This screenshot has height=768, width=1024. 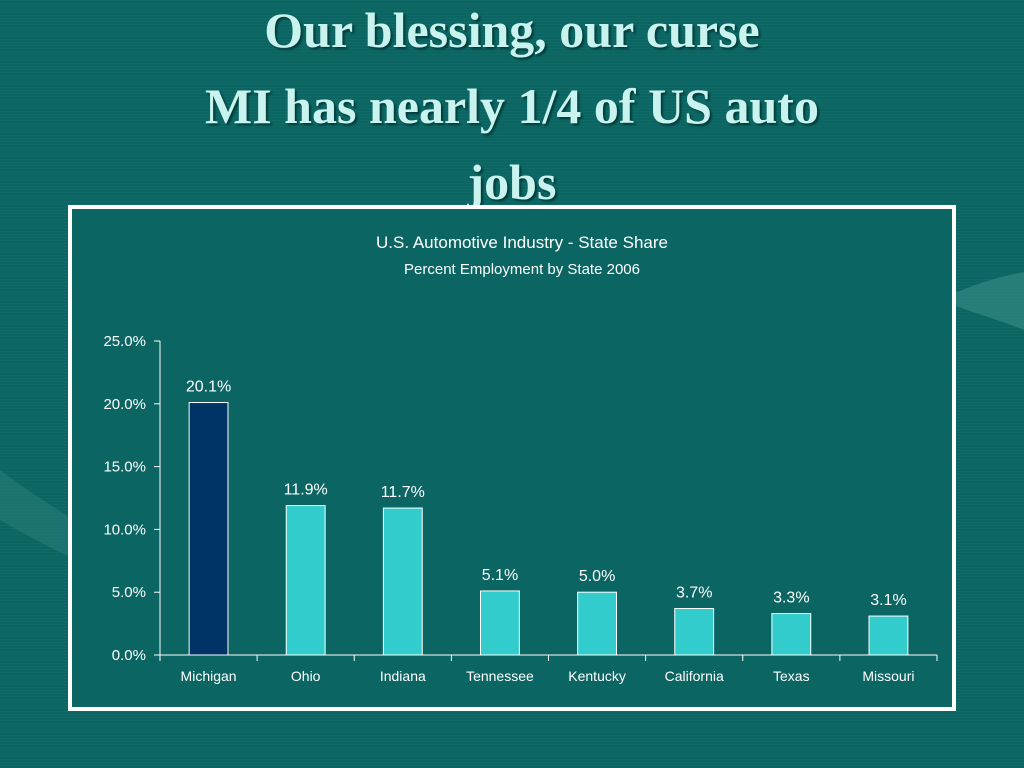 I want to click on x-tick-label-california: California, so click(x=694, y=676).